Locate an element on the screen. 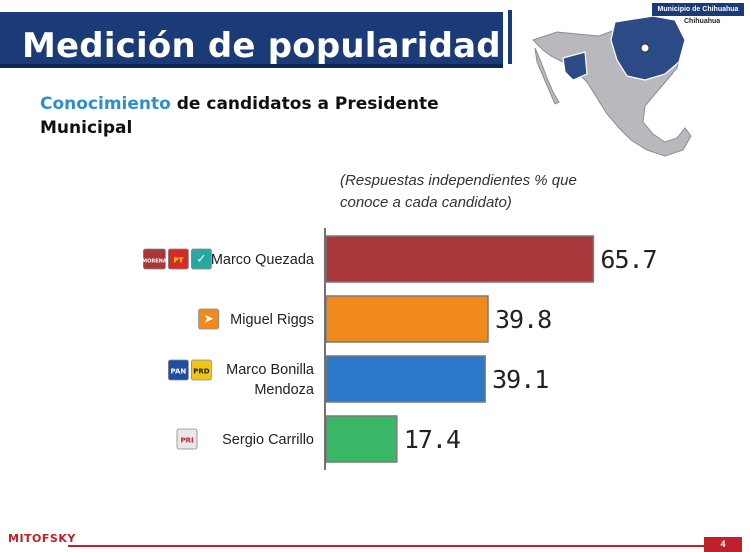  pan-logo-text: PAN is located at coordinates (179, 372).